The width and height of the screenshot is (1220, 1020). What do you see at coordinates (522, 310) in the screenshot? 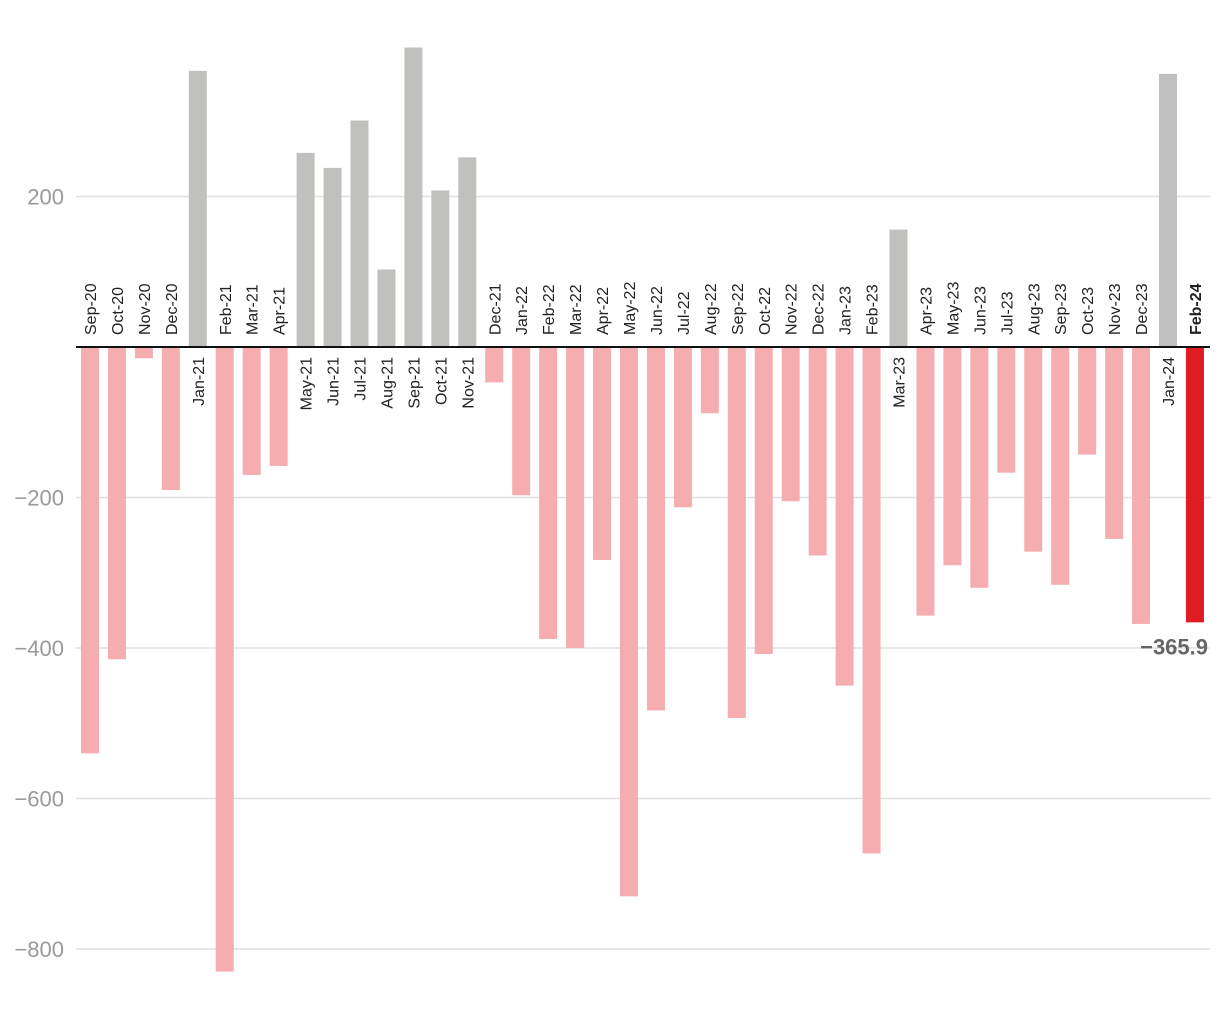
I see `x-tick-label: Jan-22` at bounding box center [522, 310].